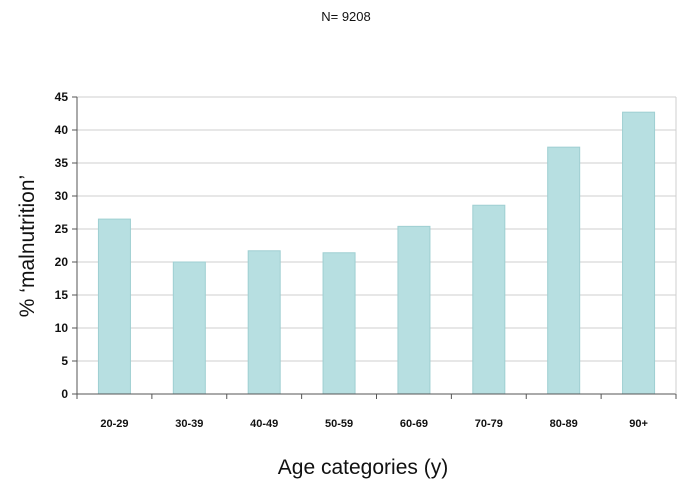  I want to click on x-tick-label: 30-39, so click(189, 424).